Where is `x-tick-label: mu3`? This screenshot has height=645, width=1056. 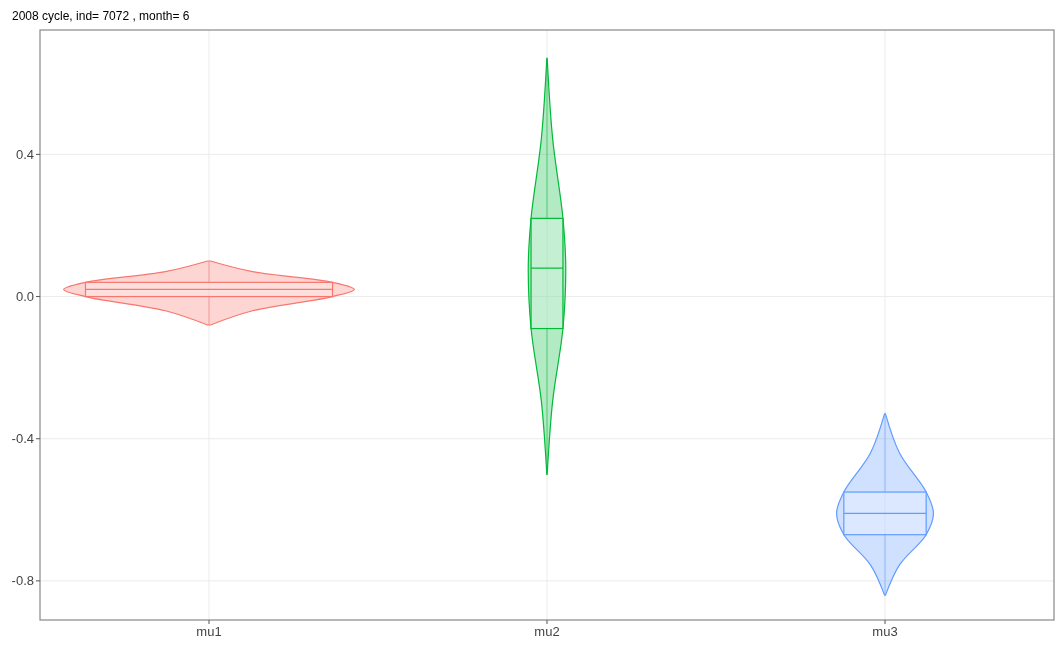
x-tick-label: mu3 is located at coordinates (885, 631).